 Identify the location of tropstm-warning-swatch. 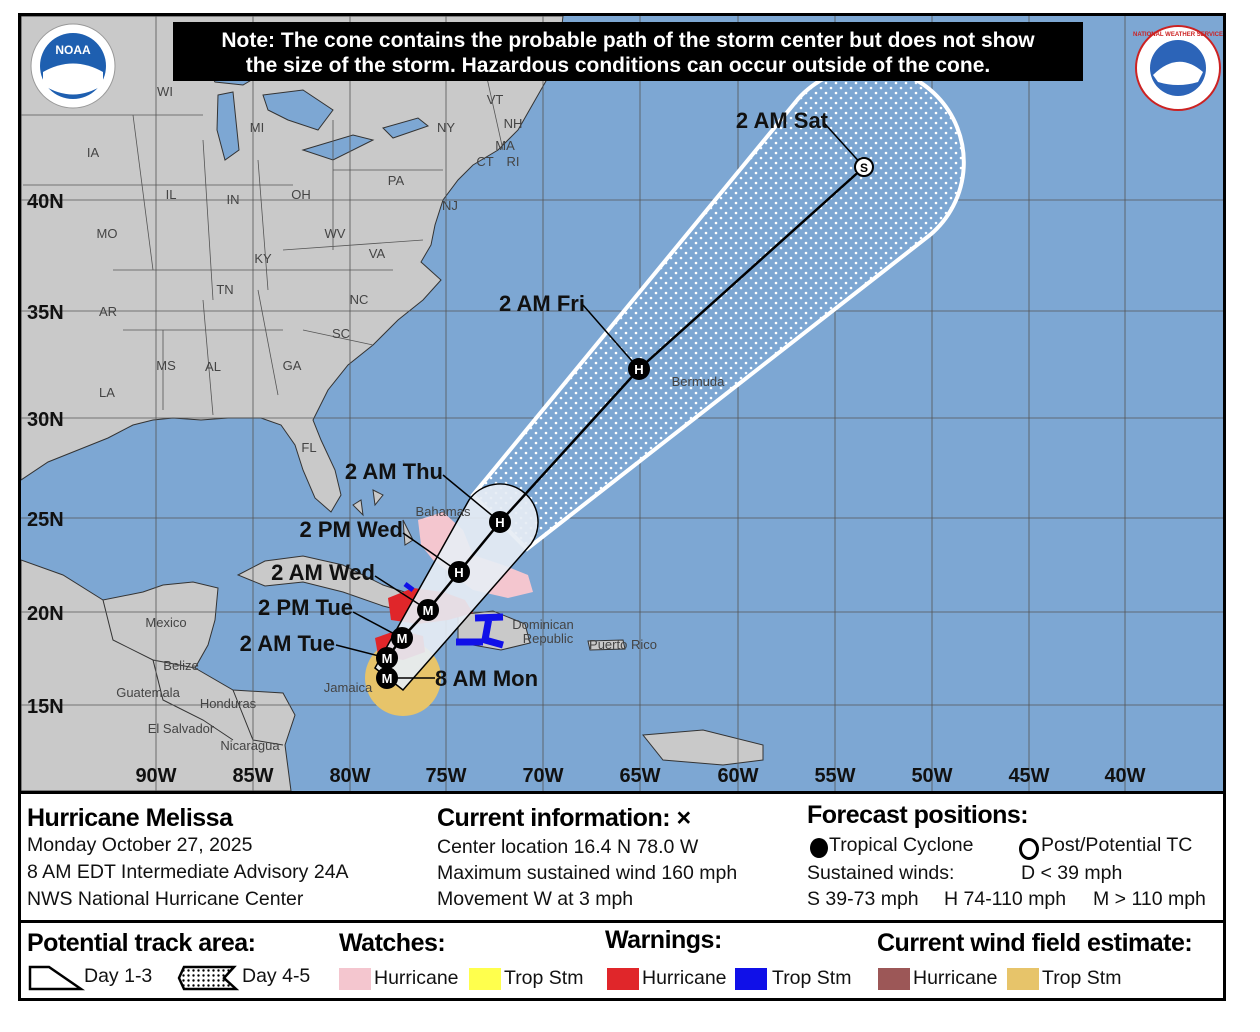
(751, 979).